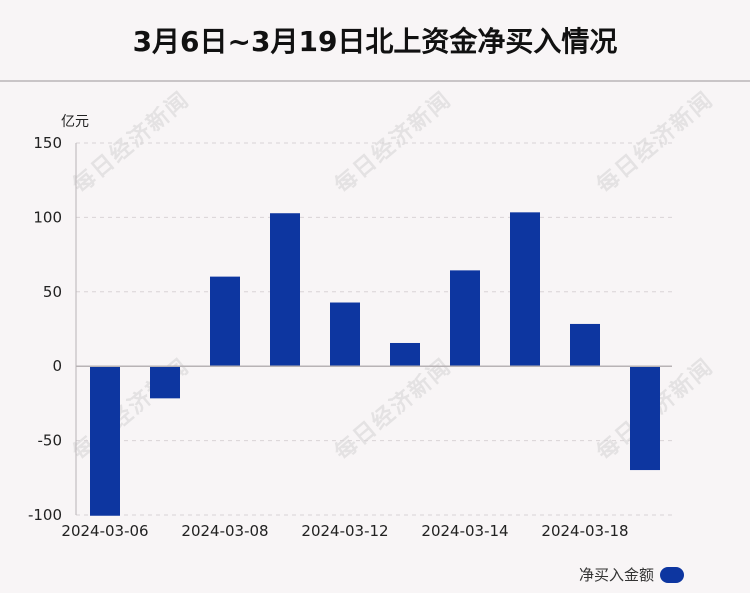 The height and width of the screenshot is (593, 750). I want to click on legend-swatch, so click(672, 574).